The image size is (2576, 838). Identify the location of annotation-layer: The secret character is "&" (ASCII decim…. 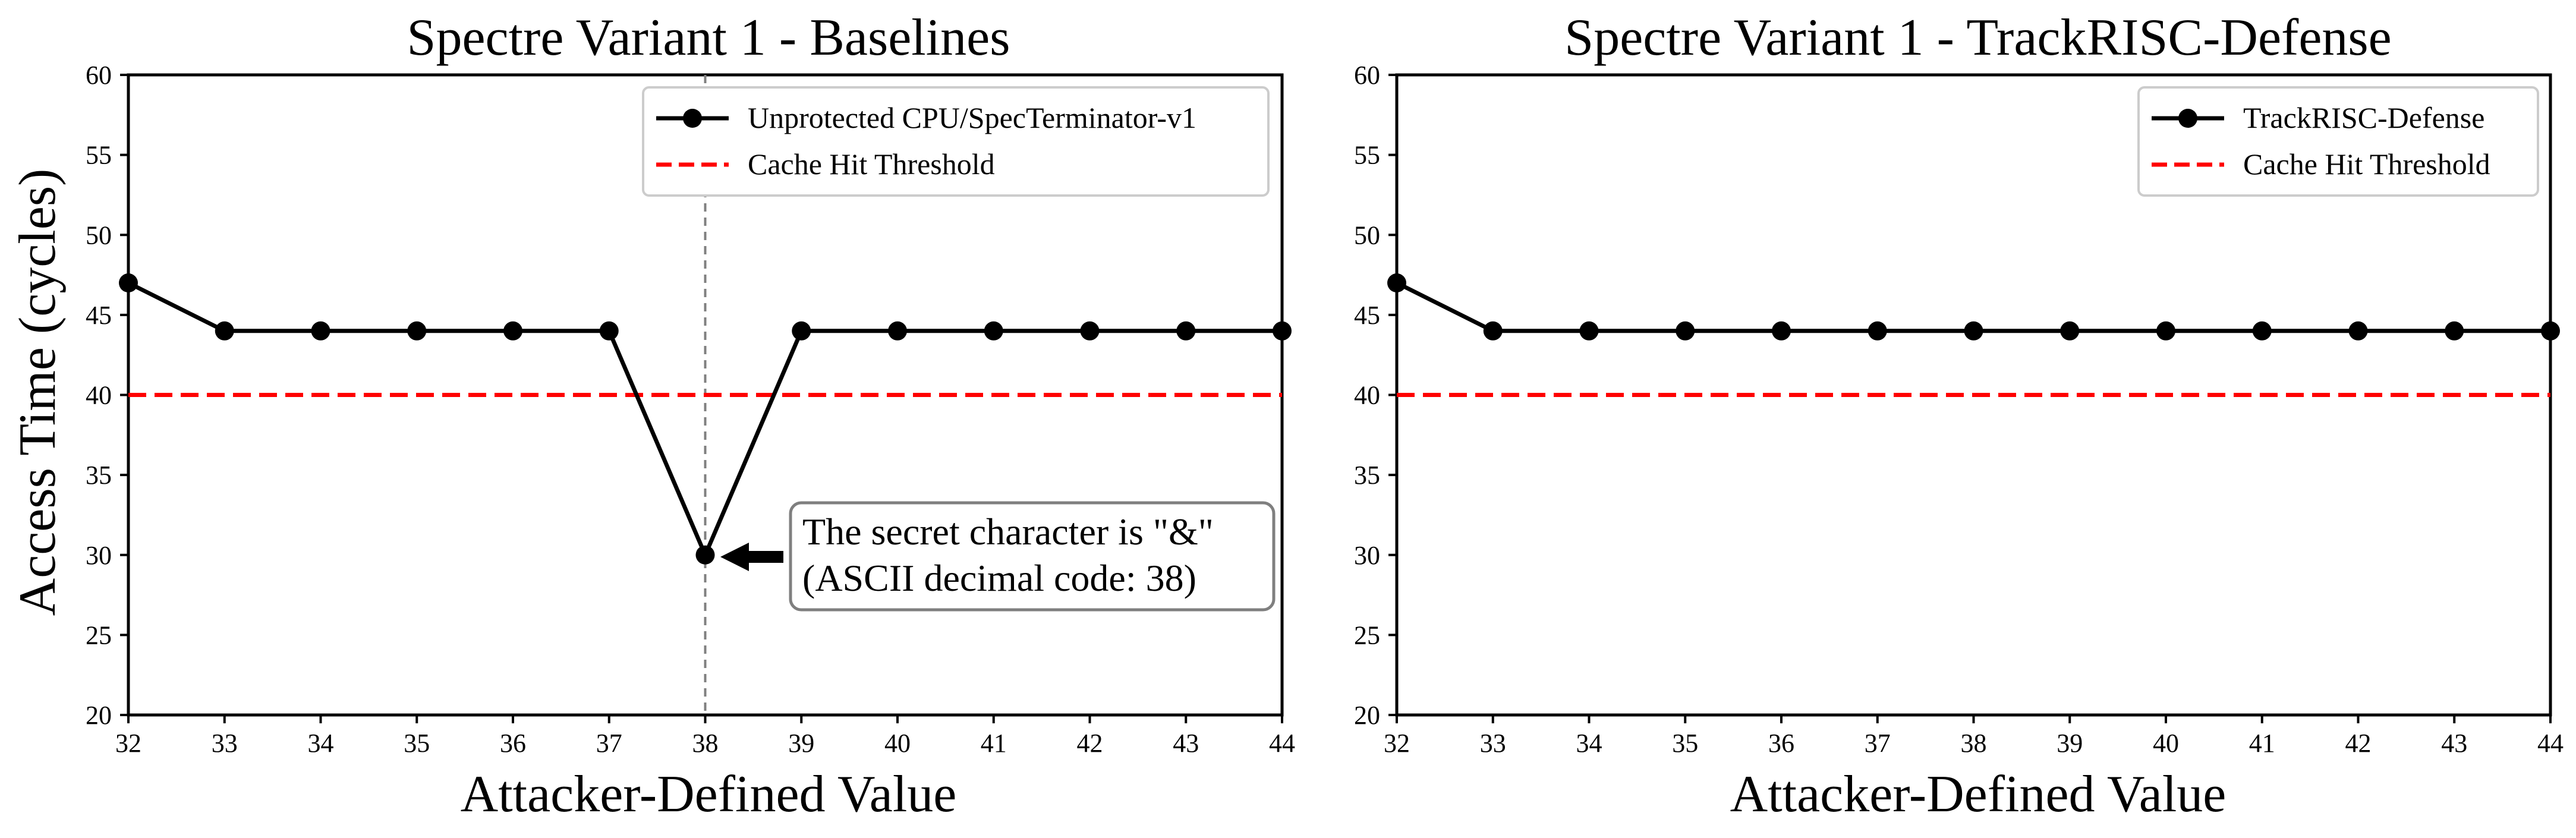
(998, 556).